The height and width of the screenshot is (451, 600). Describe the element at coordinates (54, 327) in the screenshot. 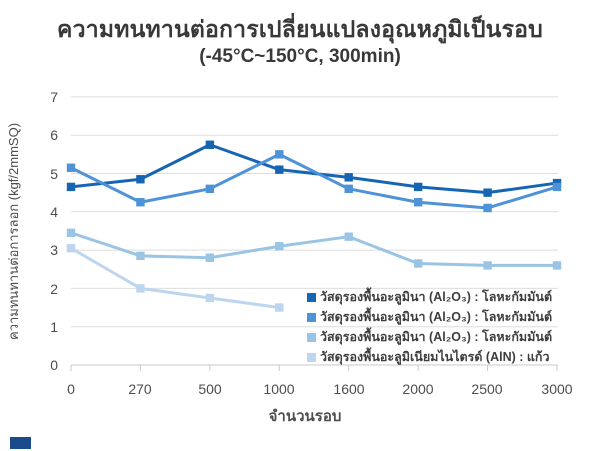

I see `y-tick-1: 1` at that location.